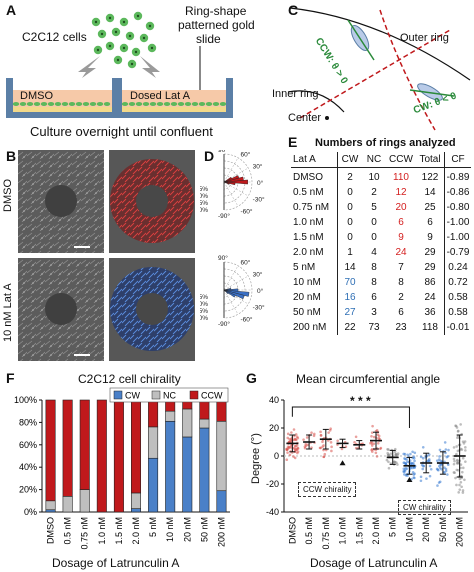 The width and height of the screenshot is (474, 572). What do you see at coordinates (325, 443) in the screenshot?
I see `group-0-75-nm` at bounding box center [325, 443].